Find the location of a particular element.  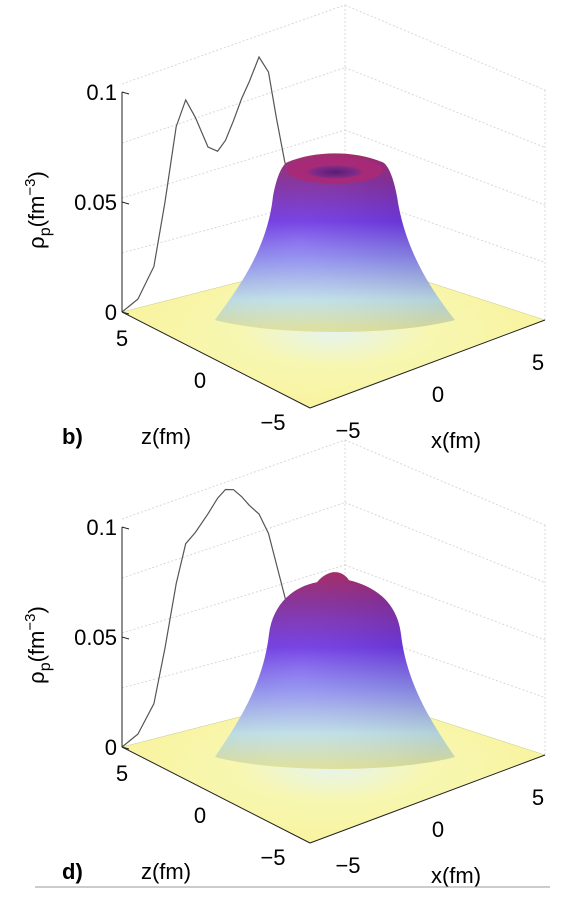

panel-label: b) is located at coordinates (72, 436).